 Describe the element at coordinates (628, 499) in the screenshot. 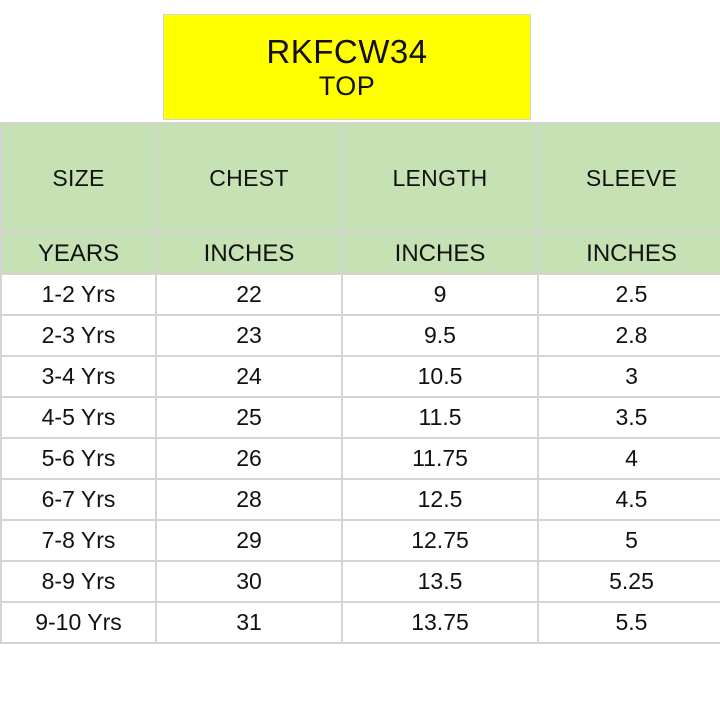

I see `sleeve-cell: 4.5` at that location.